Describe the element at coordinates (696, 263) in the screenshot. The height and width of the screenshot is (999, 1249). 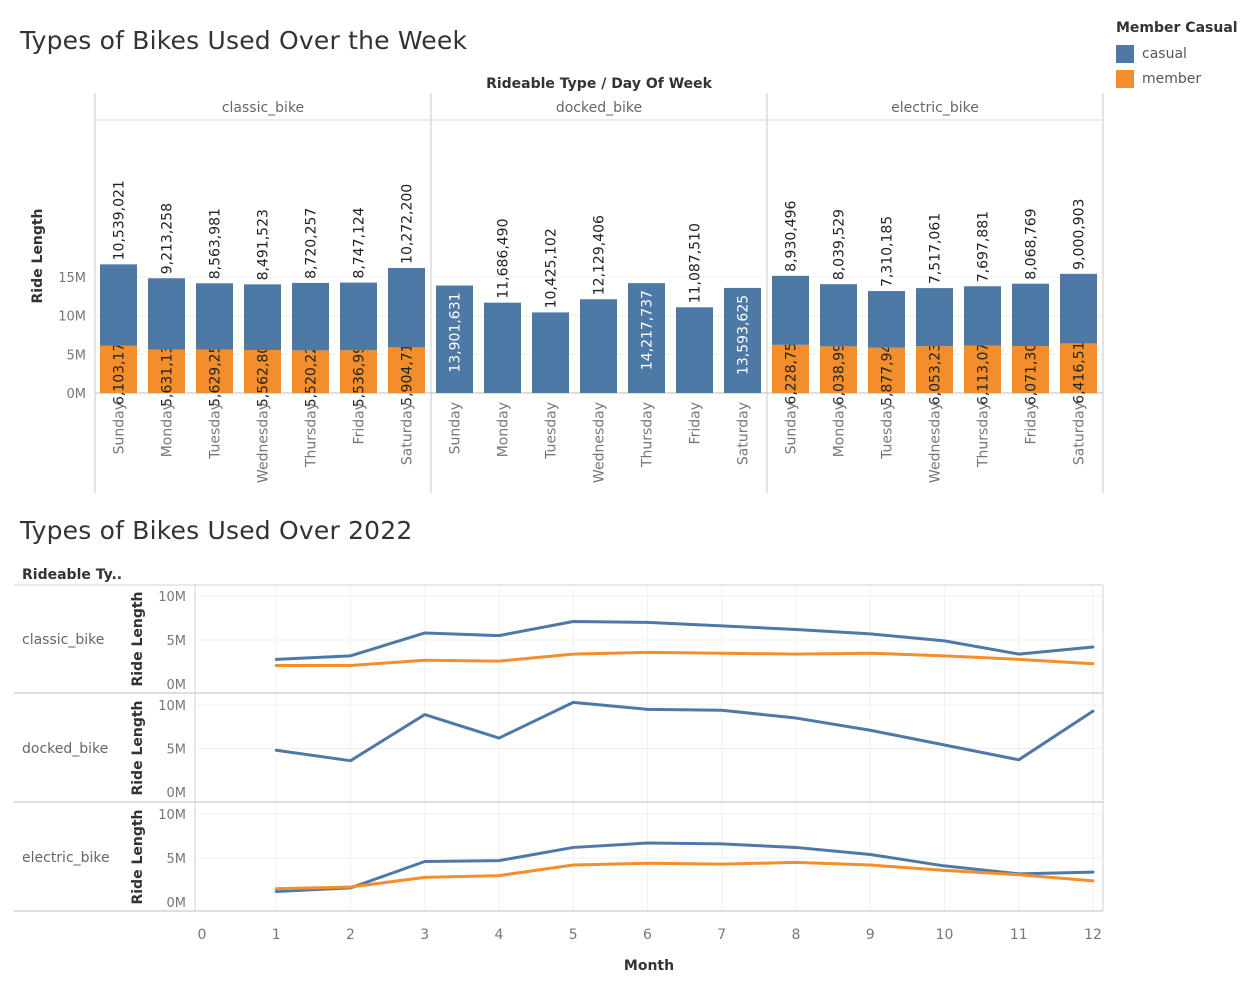
I see `bar-label-casual: 11,087,510` at that location.